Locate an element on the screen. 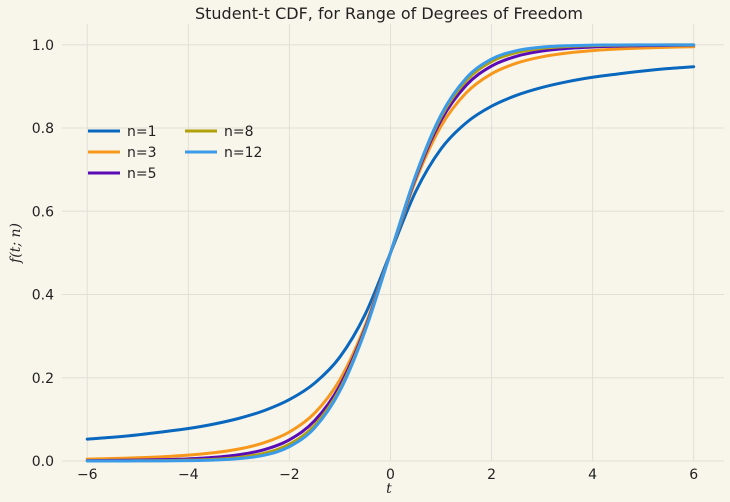 The image size is (730, 502). y-tick-label: 0.2 is located at coordinates (43, 379).